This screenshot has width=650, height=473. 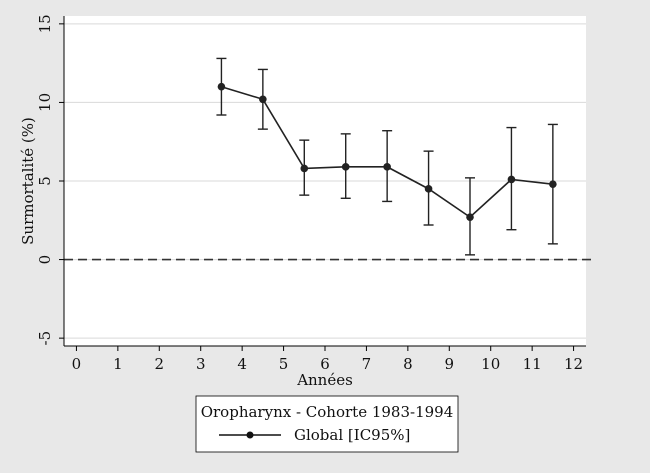 I want to click on x-tick-label: 2, so click(x=160, y=364).